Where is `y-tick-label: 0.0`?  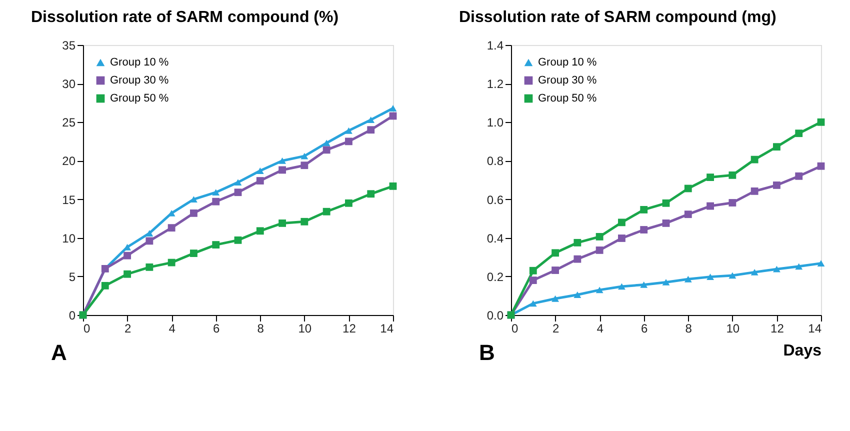 y-tick-label: 0.0 is located at coordinates (495, 315).